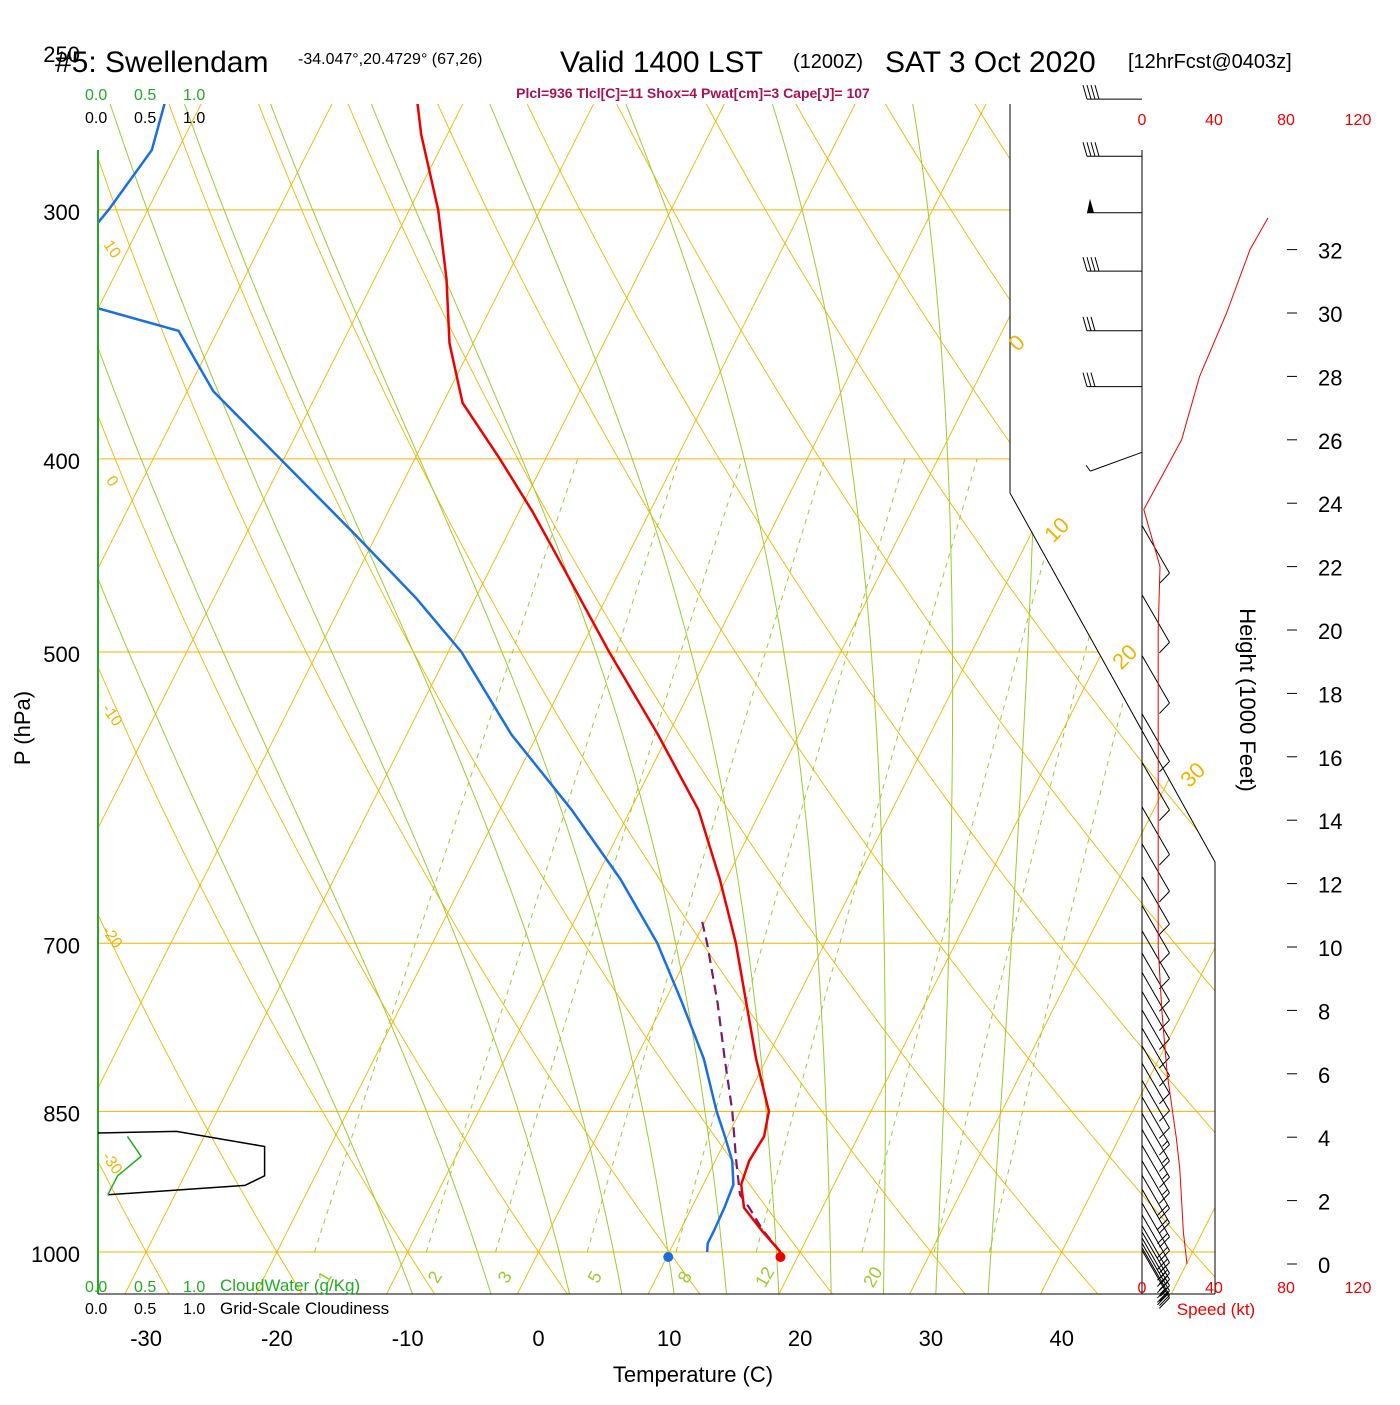 This screenshot has height=1405, width=1400. I want to click on temperature-tick-label: -30, so click(146, 1338).